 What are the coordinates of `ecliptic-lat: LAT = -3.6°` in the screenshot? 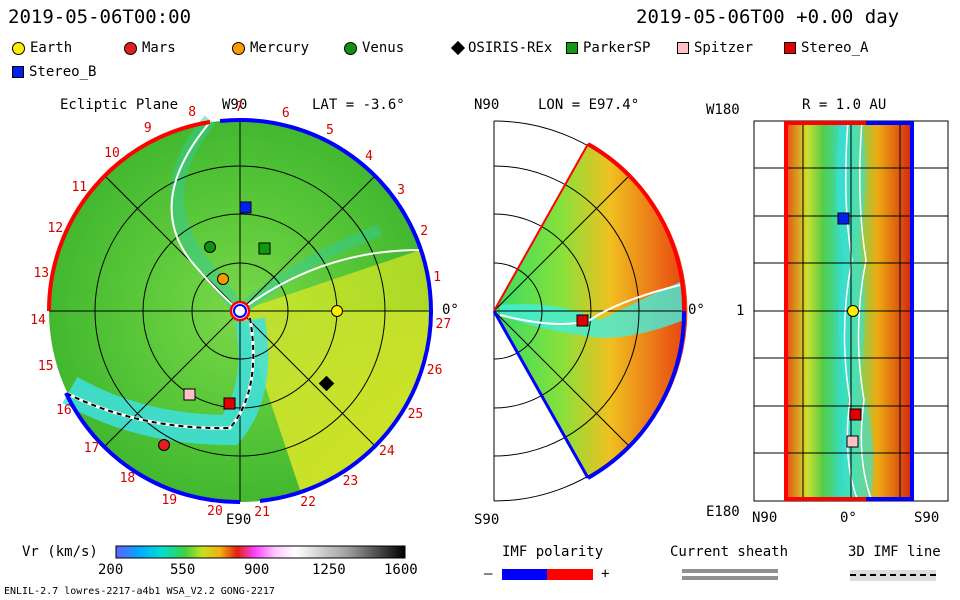 It's located at (358, 105).